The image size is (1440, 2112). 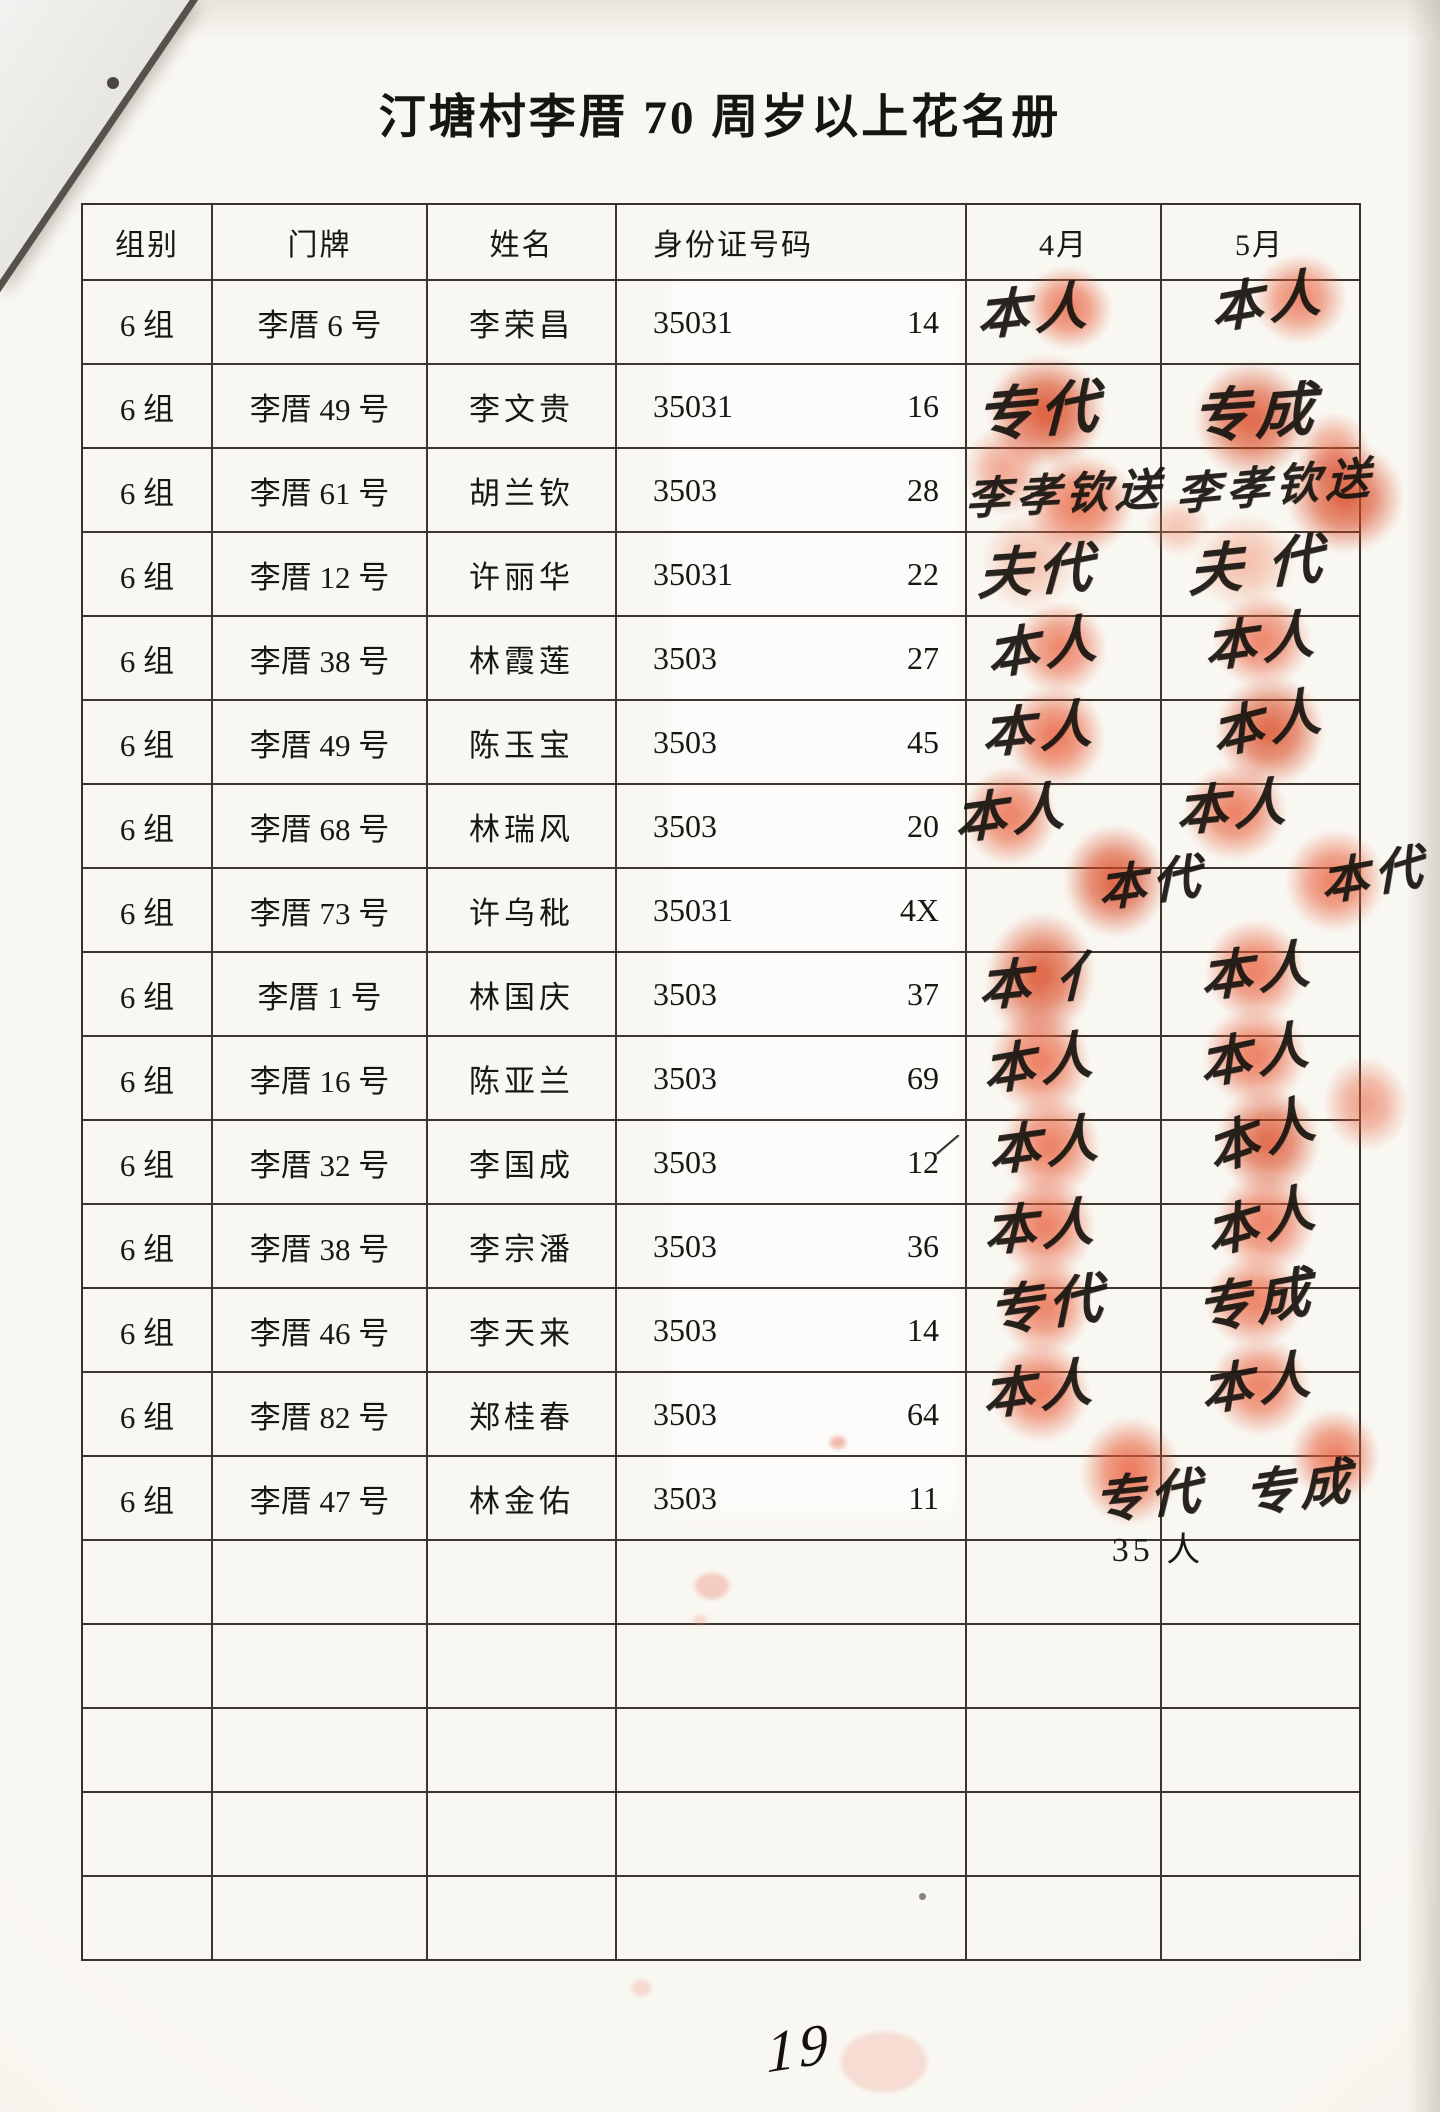 I want to click on header-cell-4: 4月, so click(x=1062, y=242).